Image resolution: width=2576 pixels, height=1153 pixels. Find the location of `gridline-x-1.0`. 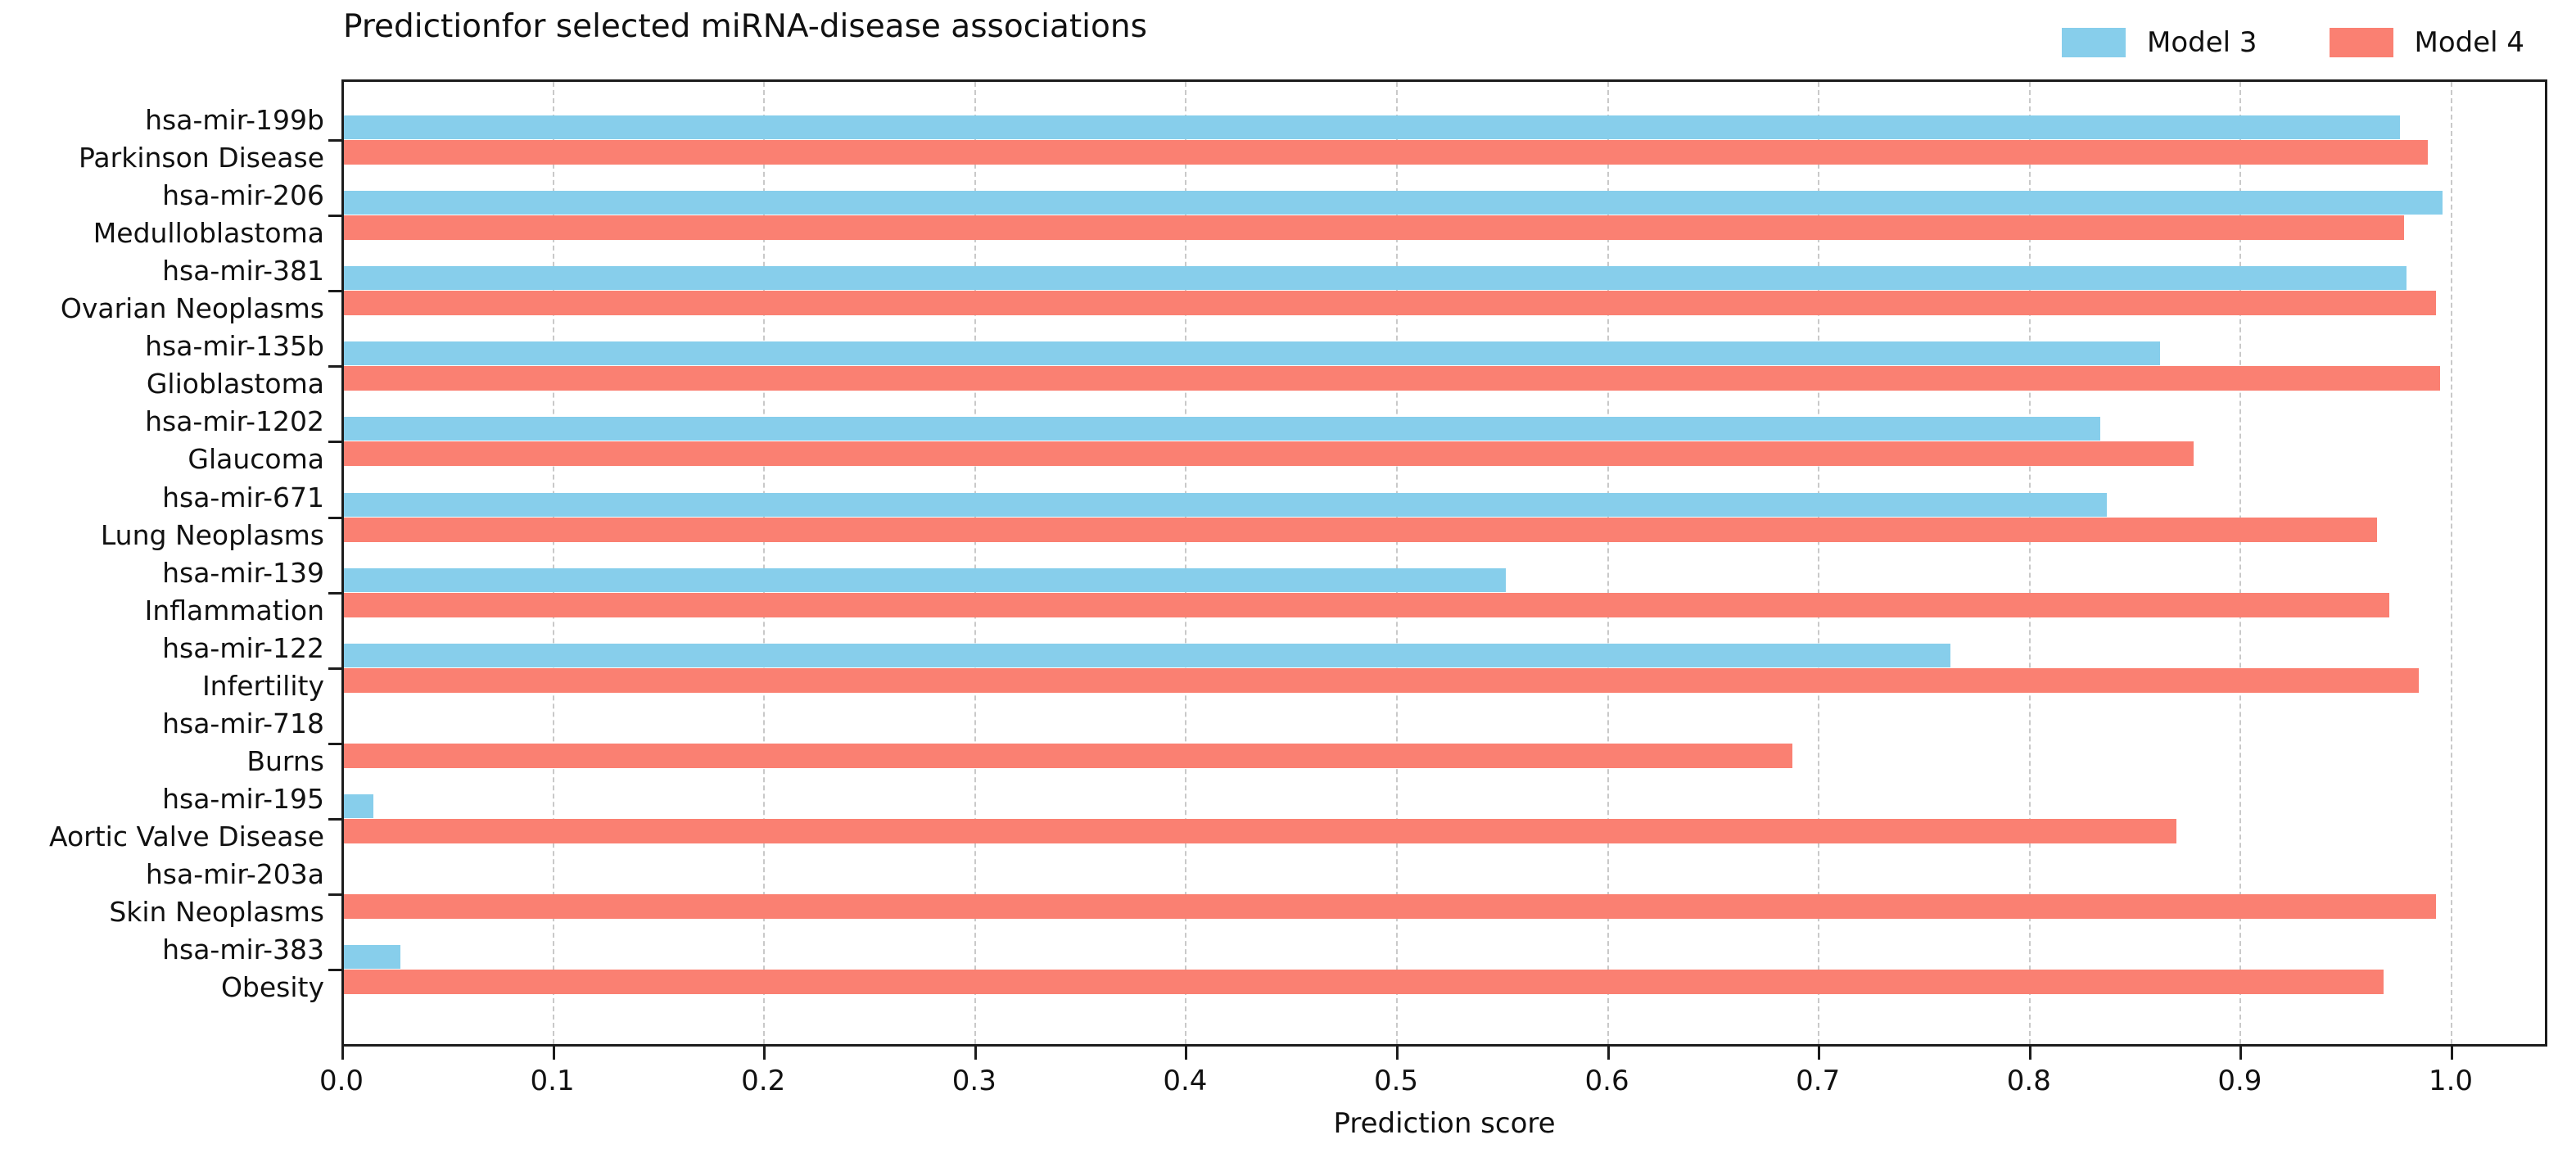

gridline-x-1.0 is located at coordinates (2451, 563).